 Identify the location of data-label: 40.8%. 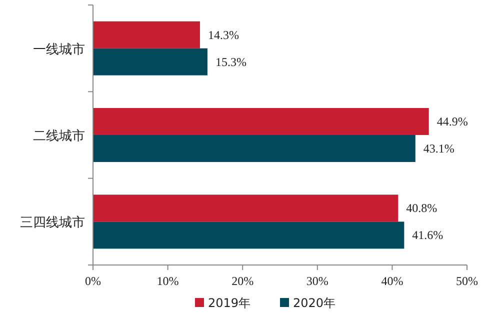
(422, 208).